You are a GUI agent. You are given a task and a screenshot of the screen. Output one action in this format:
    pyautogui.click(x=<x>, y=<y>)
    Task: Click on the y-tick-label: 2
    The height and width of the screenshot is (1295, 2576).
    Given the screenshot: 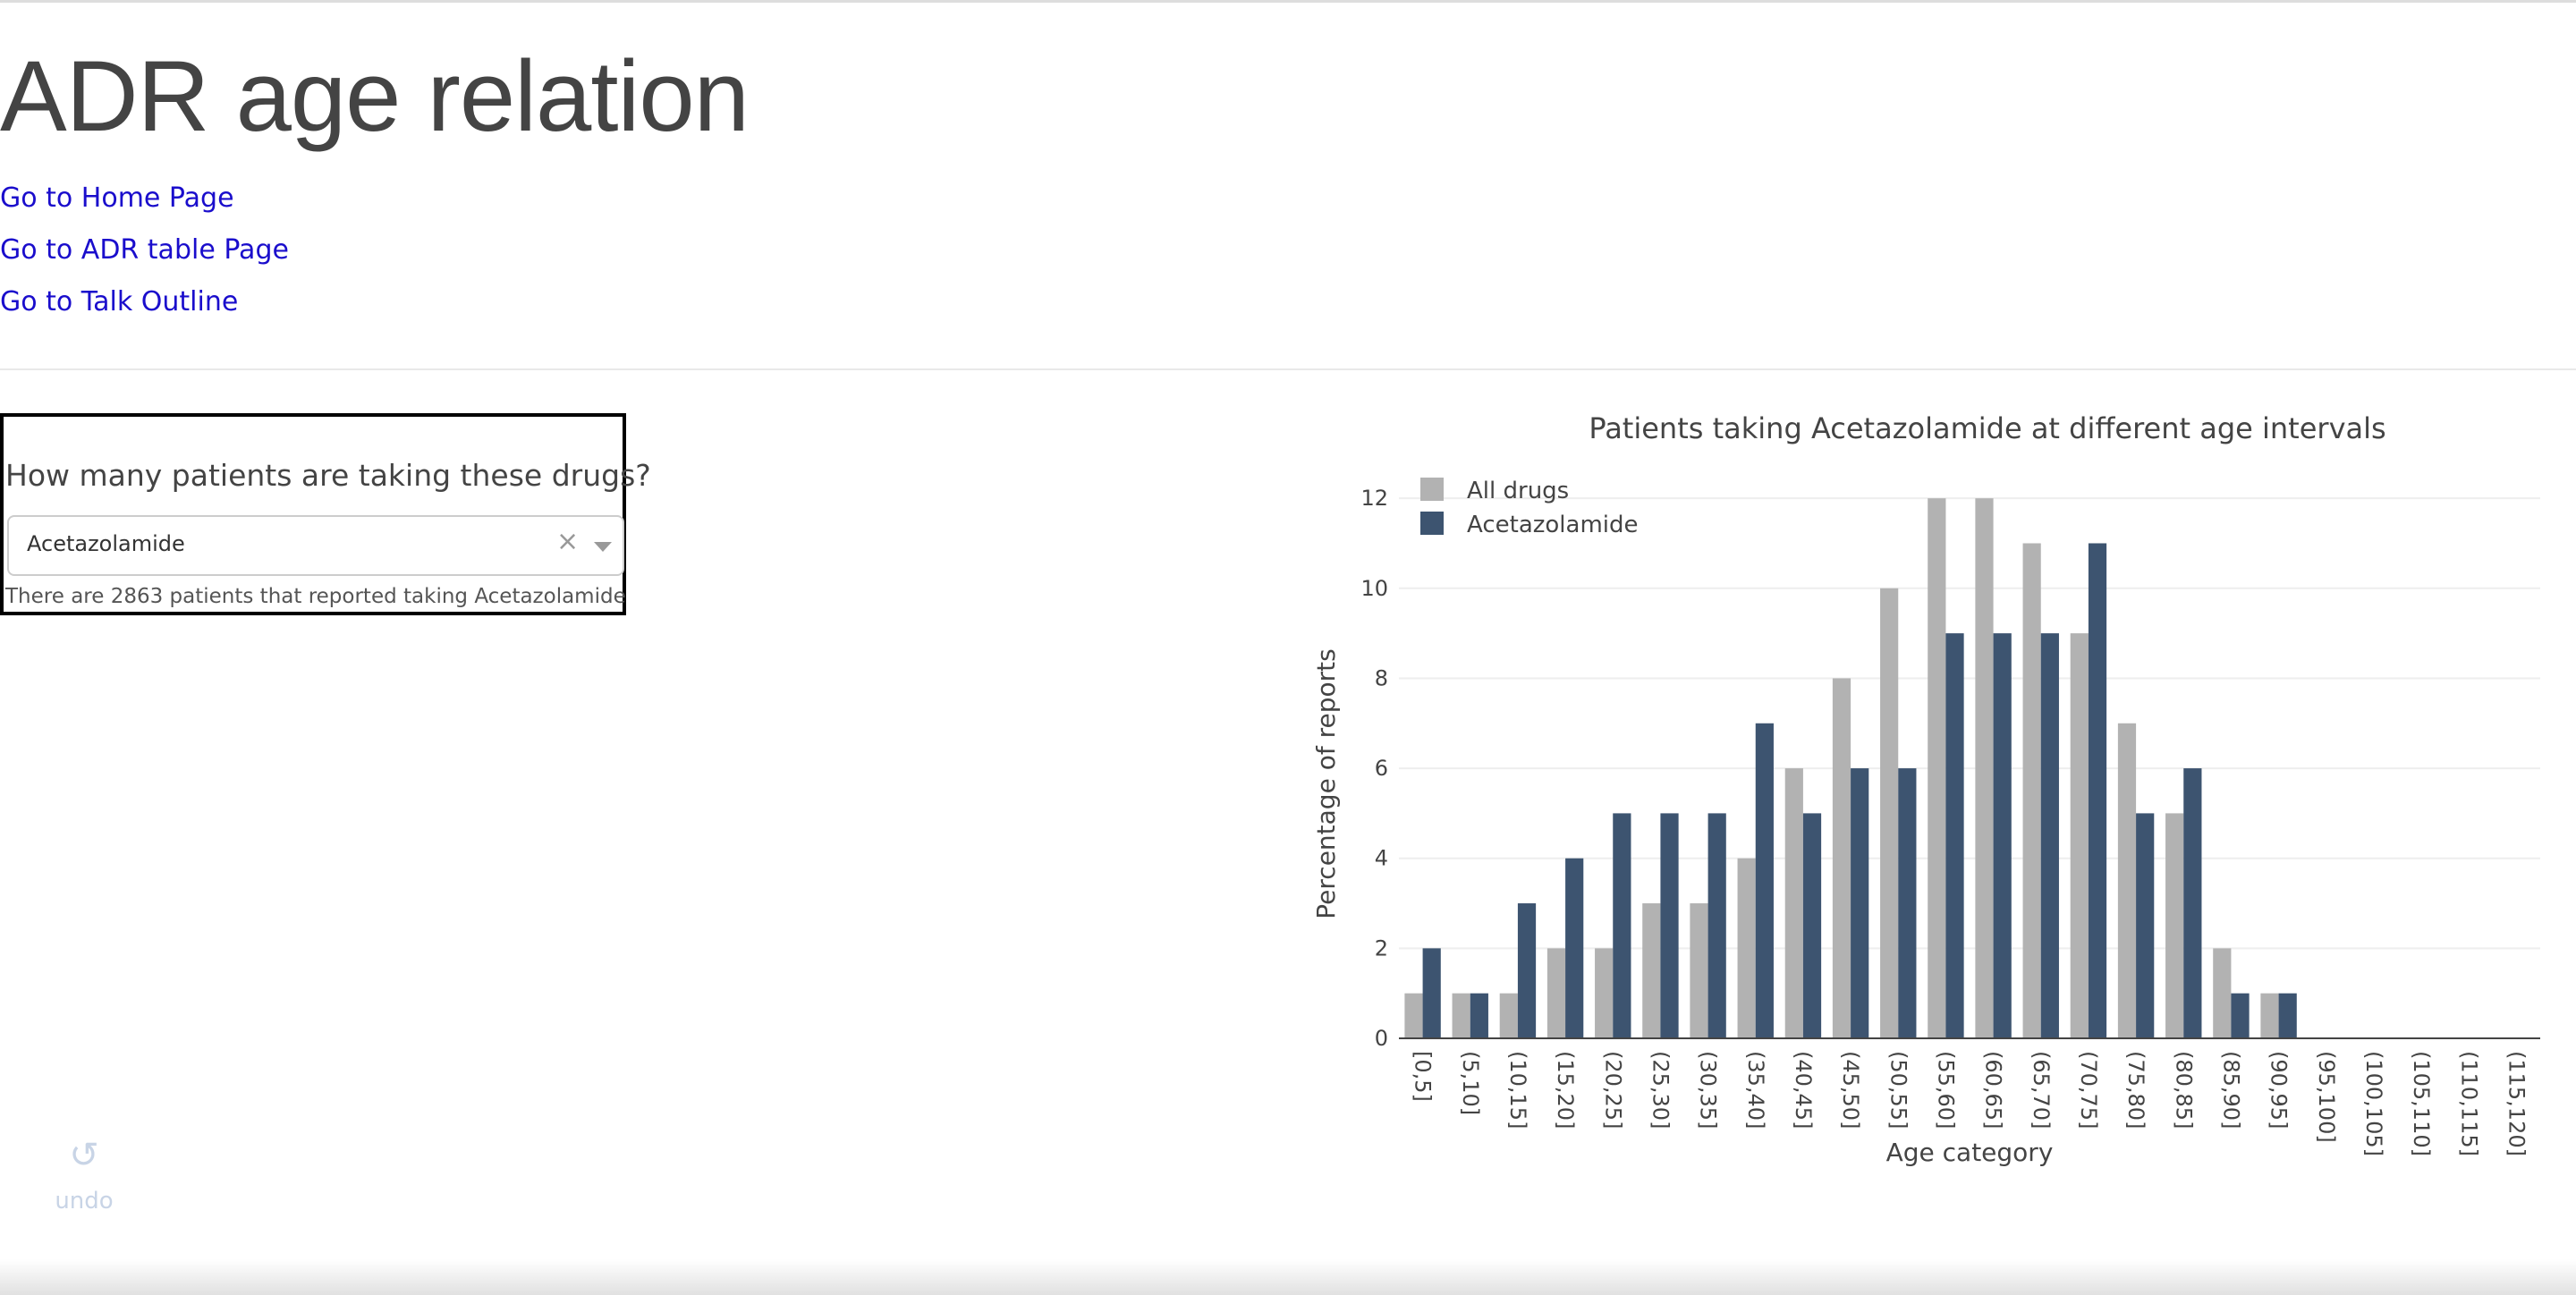 What is the action you would take?
    pyautogui.click(x=1381, y=948)
    